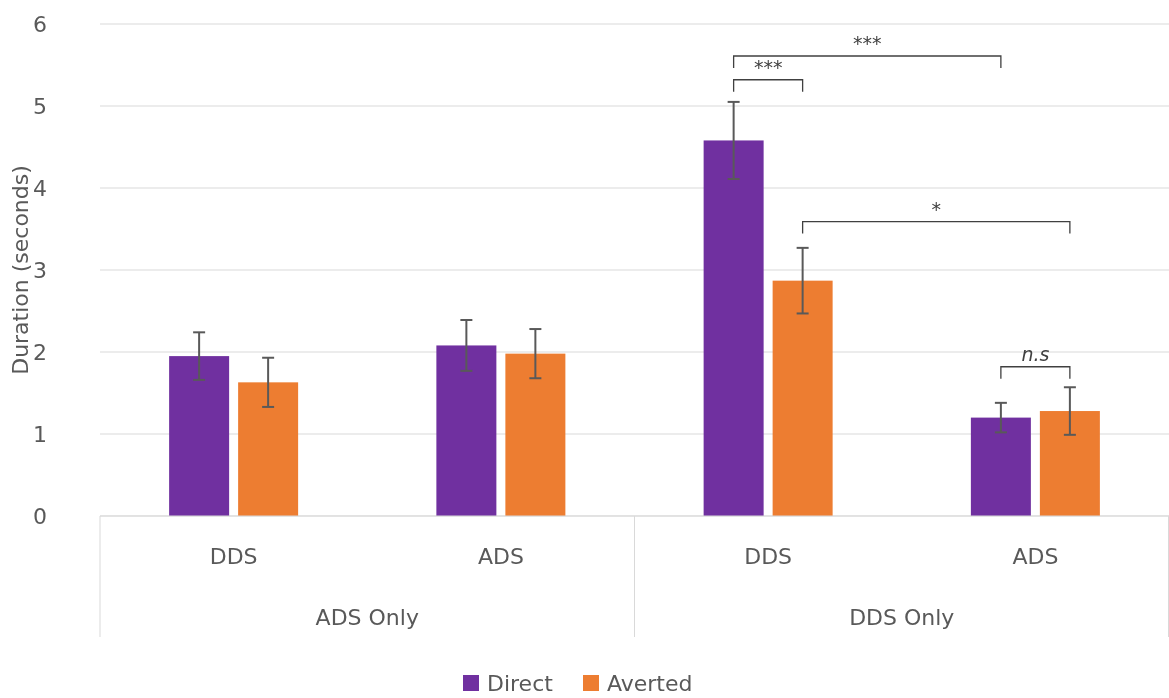 The image size is (1169, 698). What do you see at coordinates (40, 352) in the screenshot?
I see `y-tick-label: 2` at bounding box center [40, 352].